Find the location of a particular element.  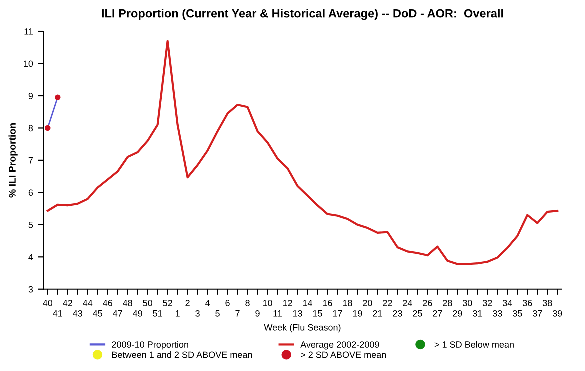

legend-label: Between 1 and 2 SD ABOVE mean is located at coordinates (182, 355).